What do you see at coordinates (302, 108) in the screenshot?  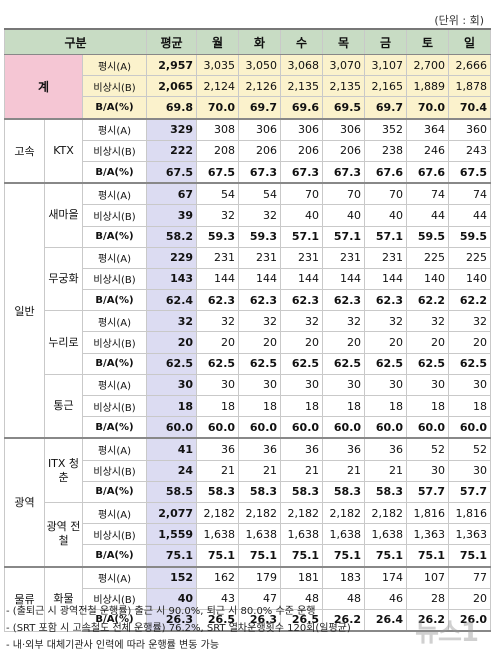 I see `value-cell: 69.6` at bounding box center [302, 108].